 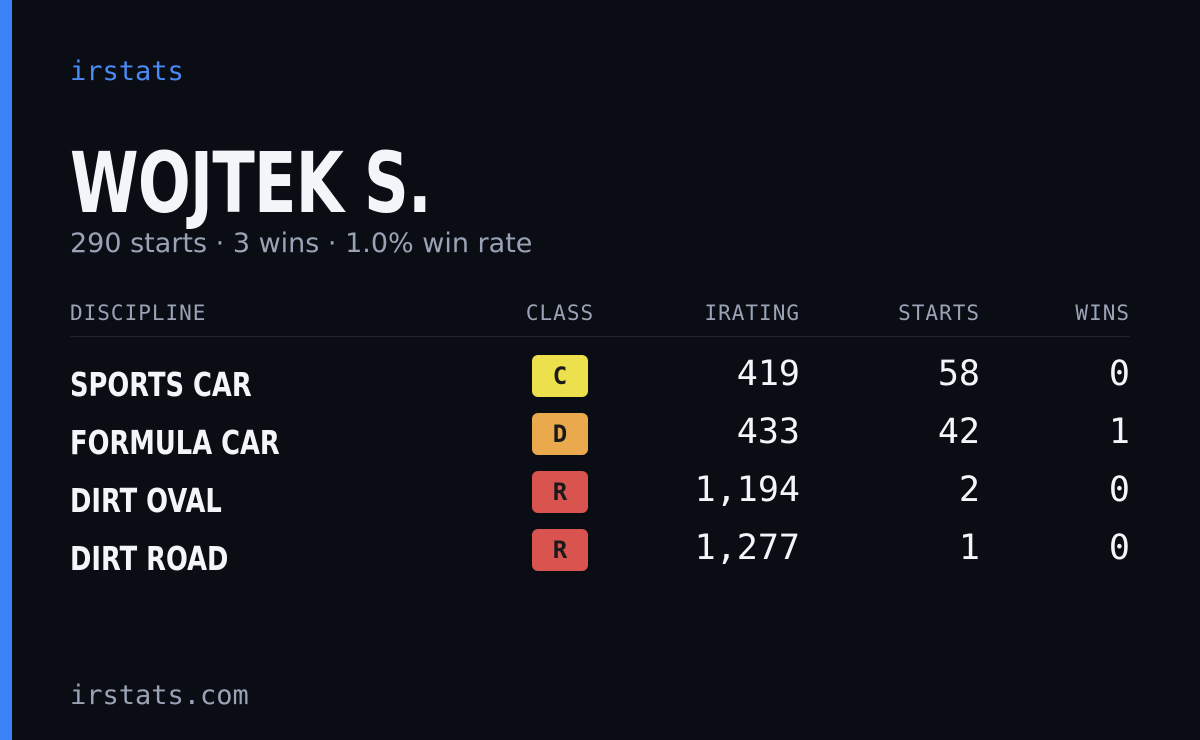 I want to click on discipline: FORMULA CAR, so click(x=175, y=442).